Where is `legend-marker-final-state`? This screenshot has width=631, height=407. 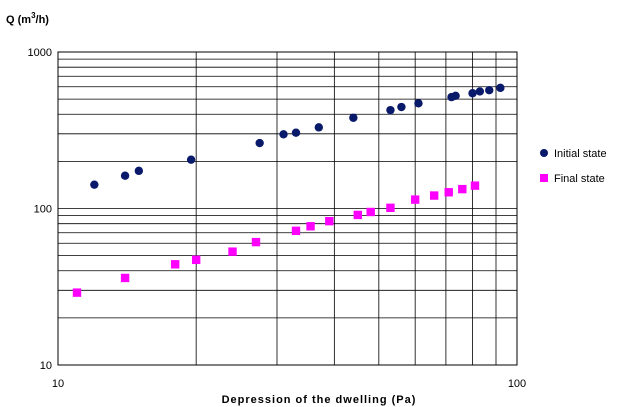 legend-marker-final-state is located at coordinates (544, 178).